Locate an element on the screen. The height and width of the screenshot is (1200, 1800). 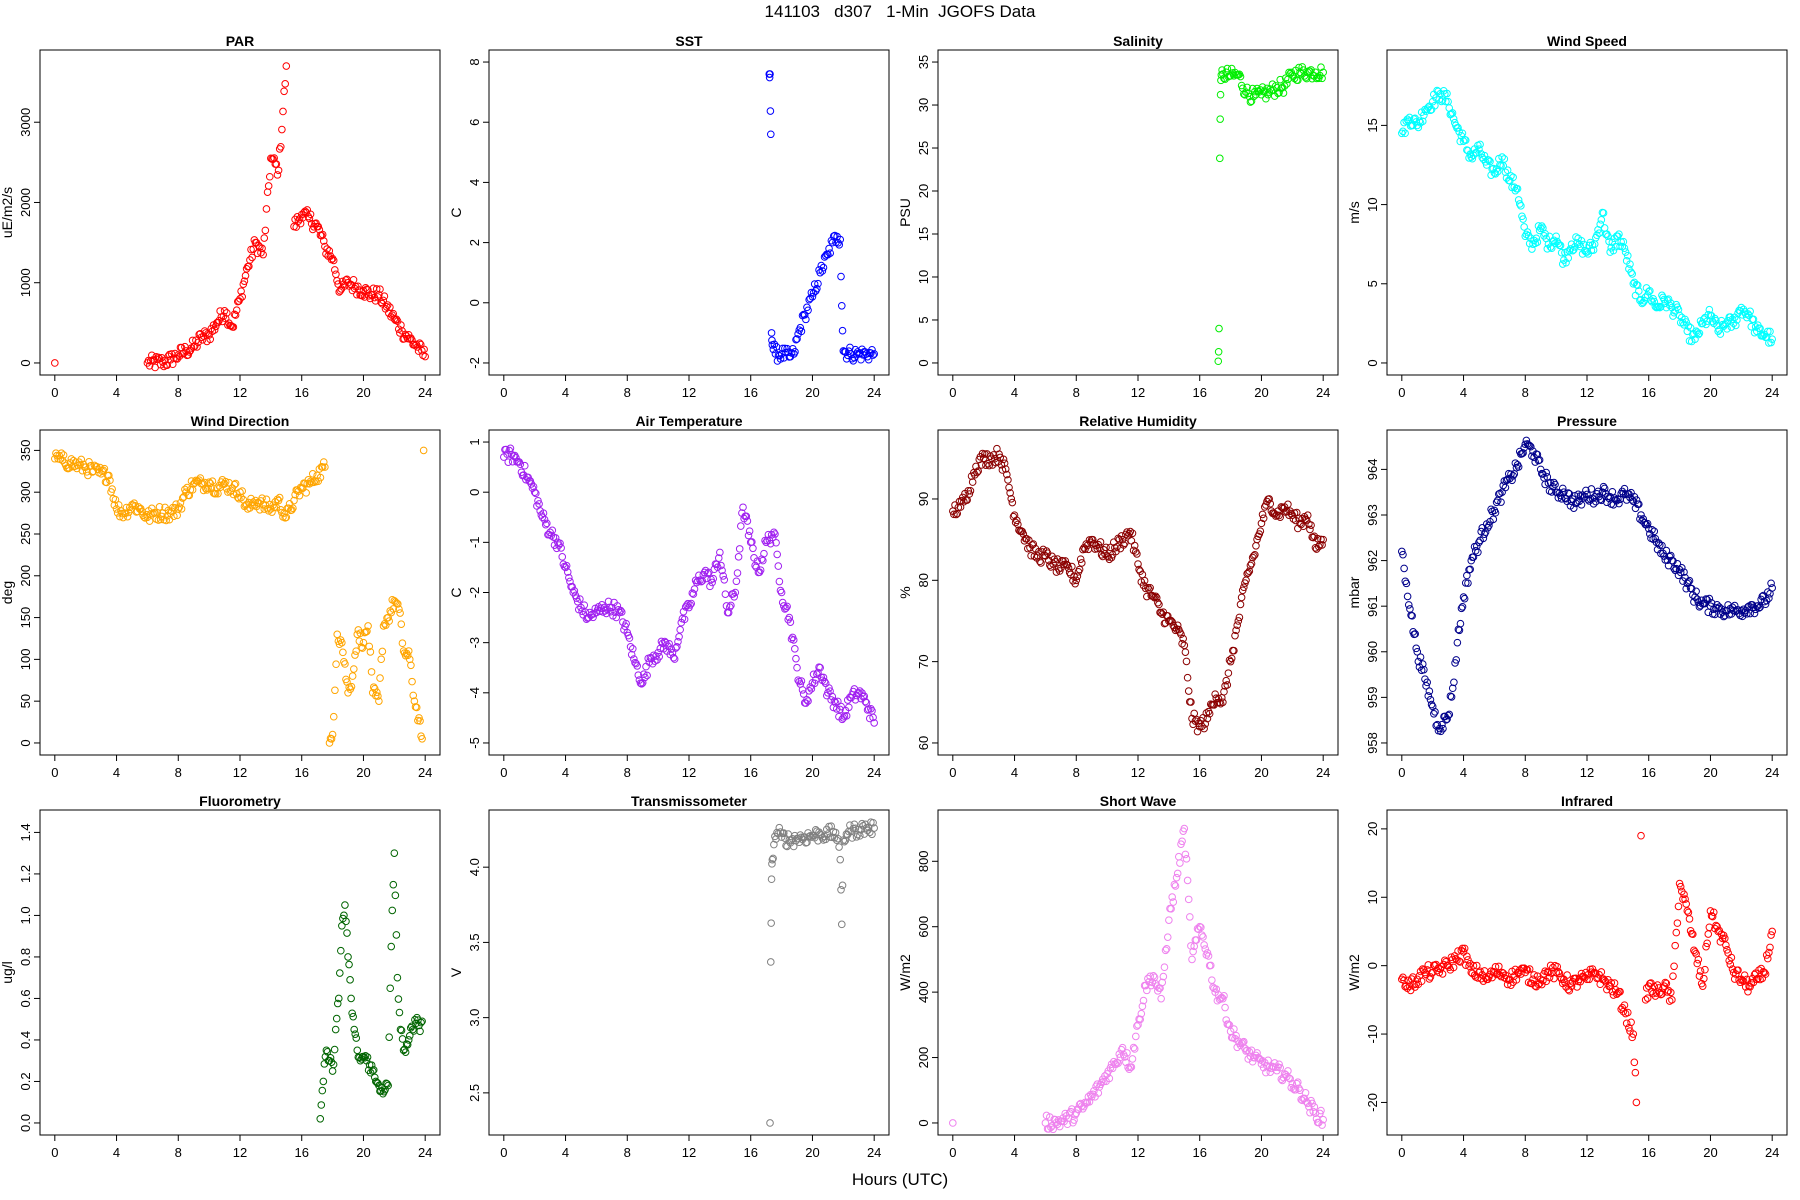
series-wind-direction is located at coordinates (239, 596).